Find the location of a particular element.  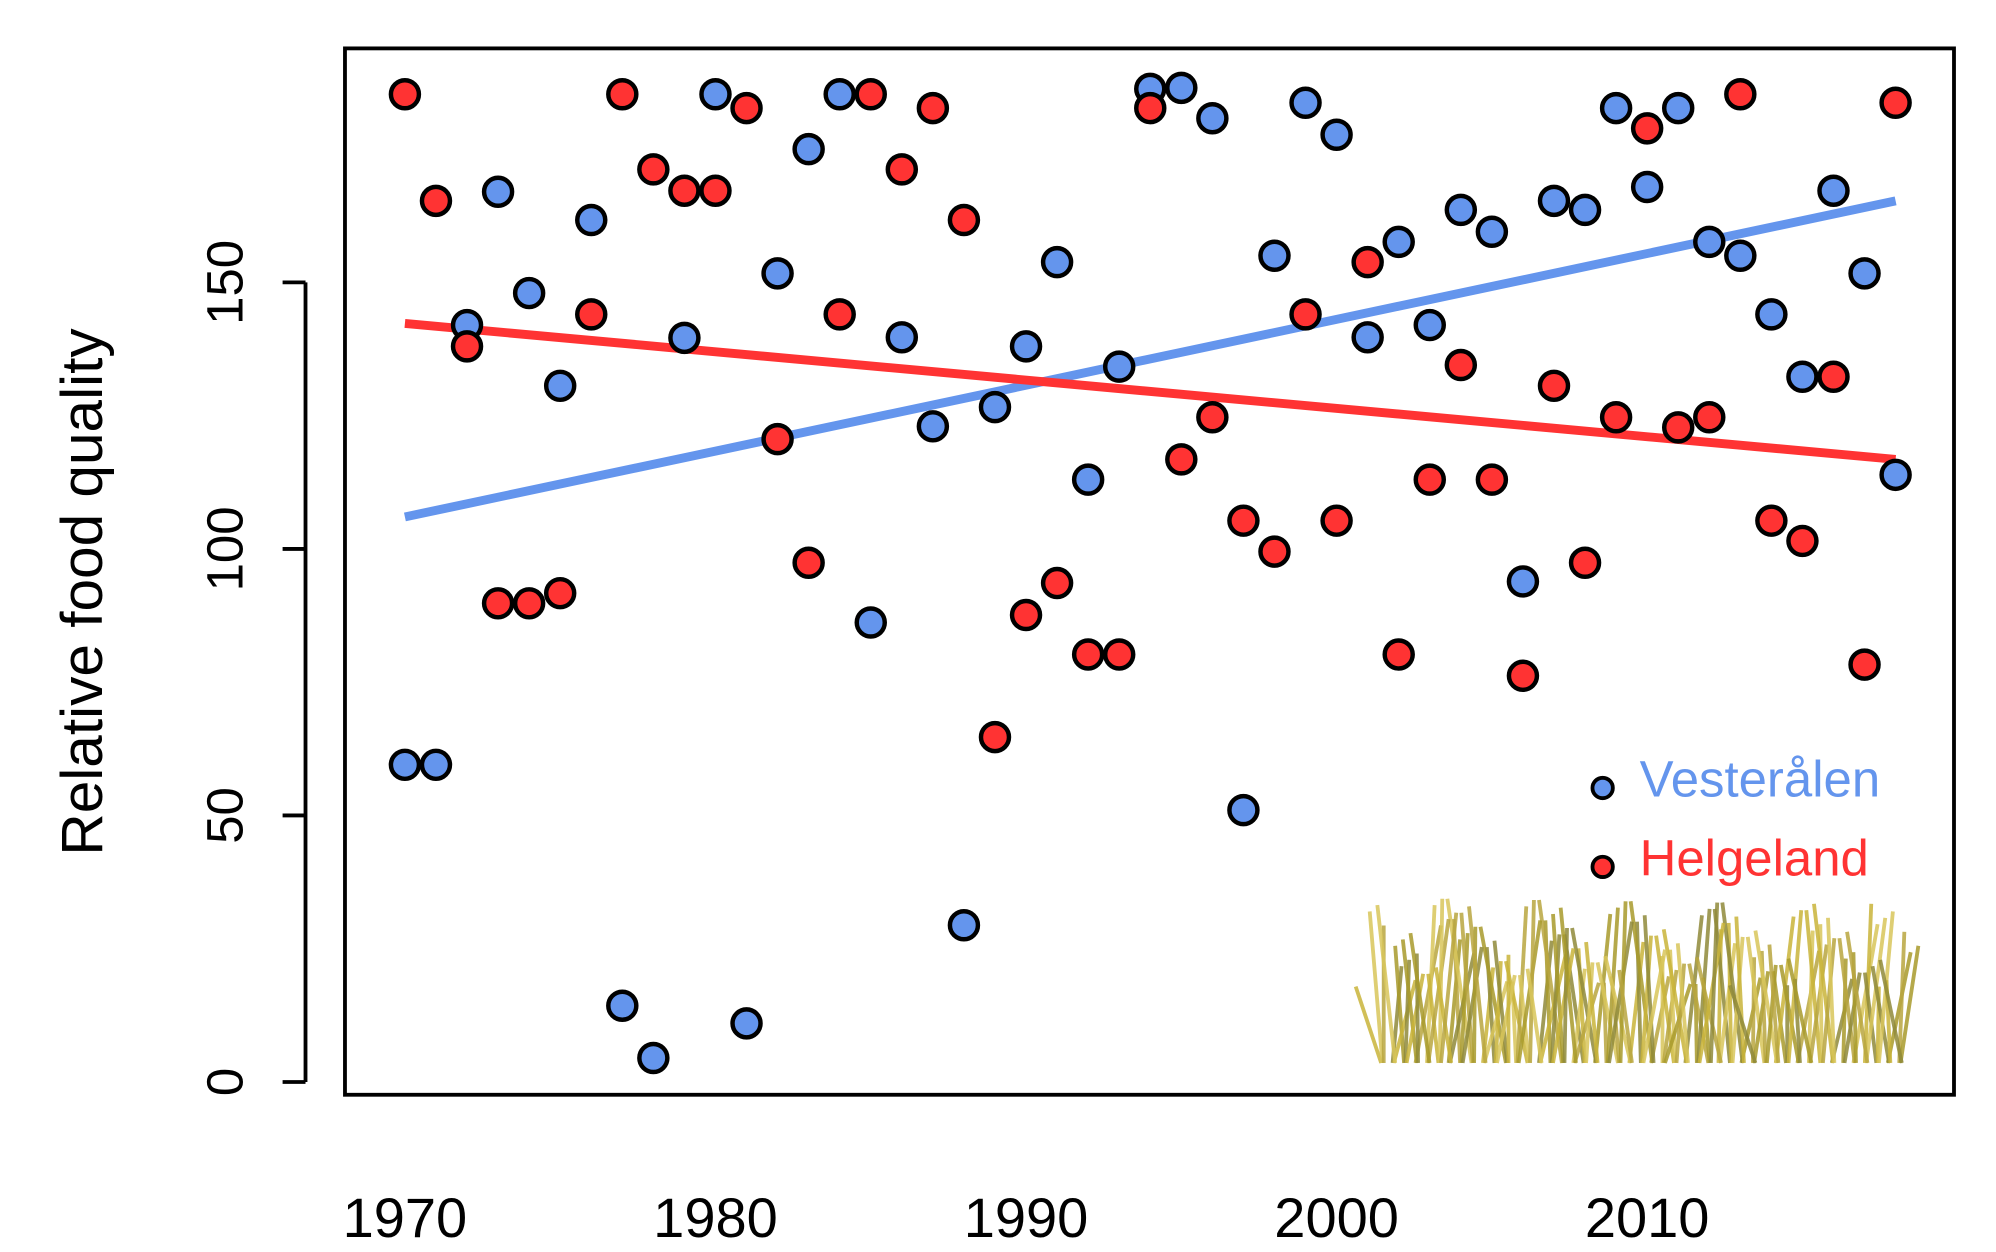

trend-line is located at coordinates (1150, 391).